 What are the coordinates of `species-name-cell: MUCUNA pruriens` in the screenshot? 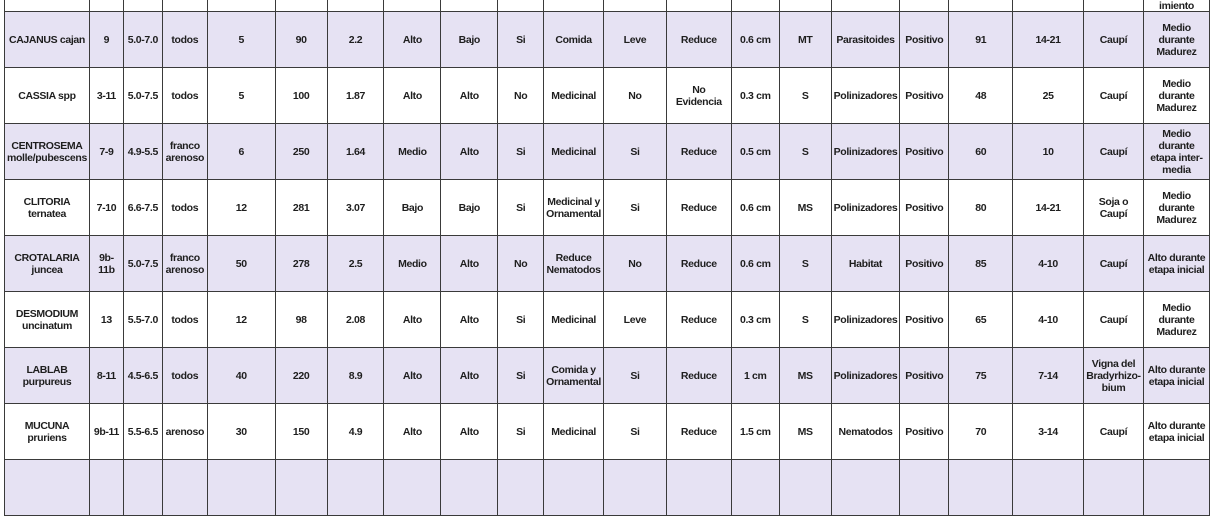 It's located at (47, 431).